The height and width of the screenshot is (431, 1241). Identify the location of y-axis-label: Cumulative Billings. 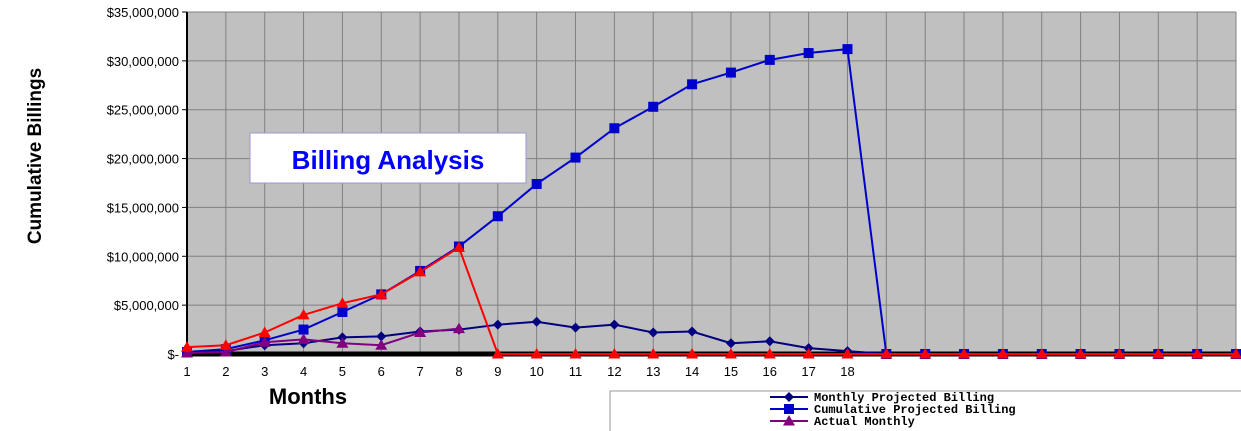
(35, 156).